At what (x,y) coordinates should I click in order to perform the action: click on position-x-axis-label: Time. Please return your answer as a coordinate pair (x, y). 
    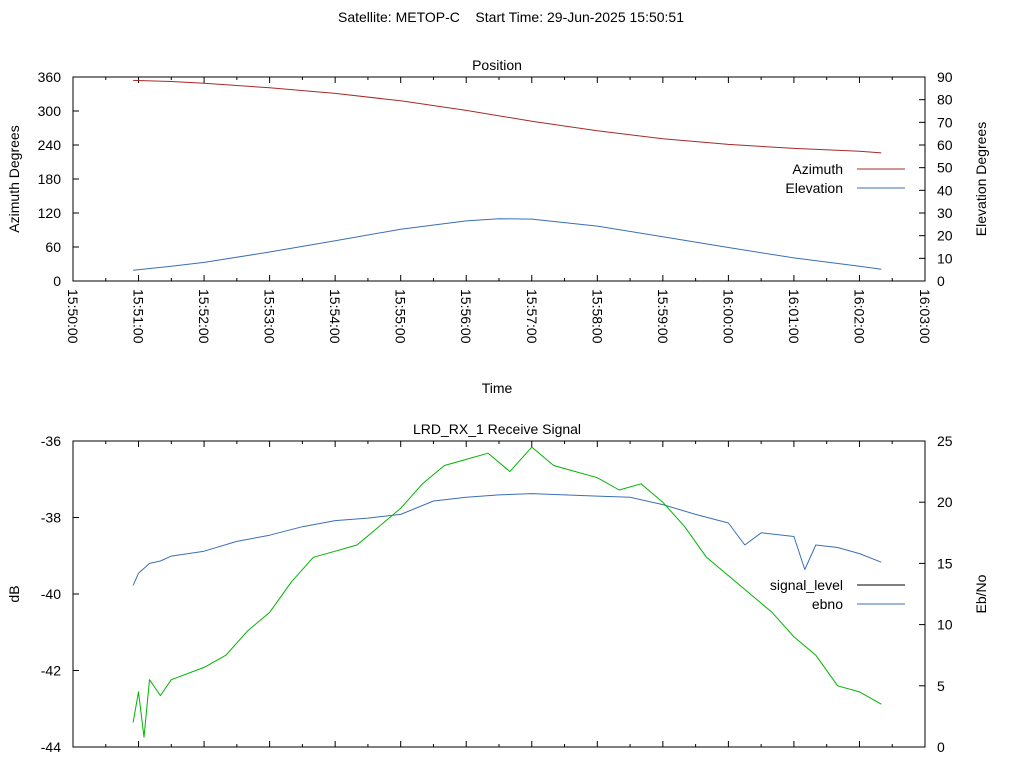
    Looking at the image, I should click on (497, 388).